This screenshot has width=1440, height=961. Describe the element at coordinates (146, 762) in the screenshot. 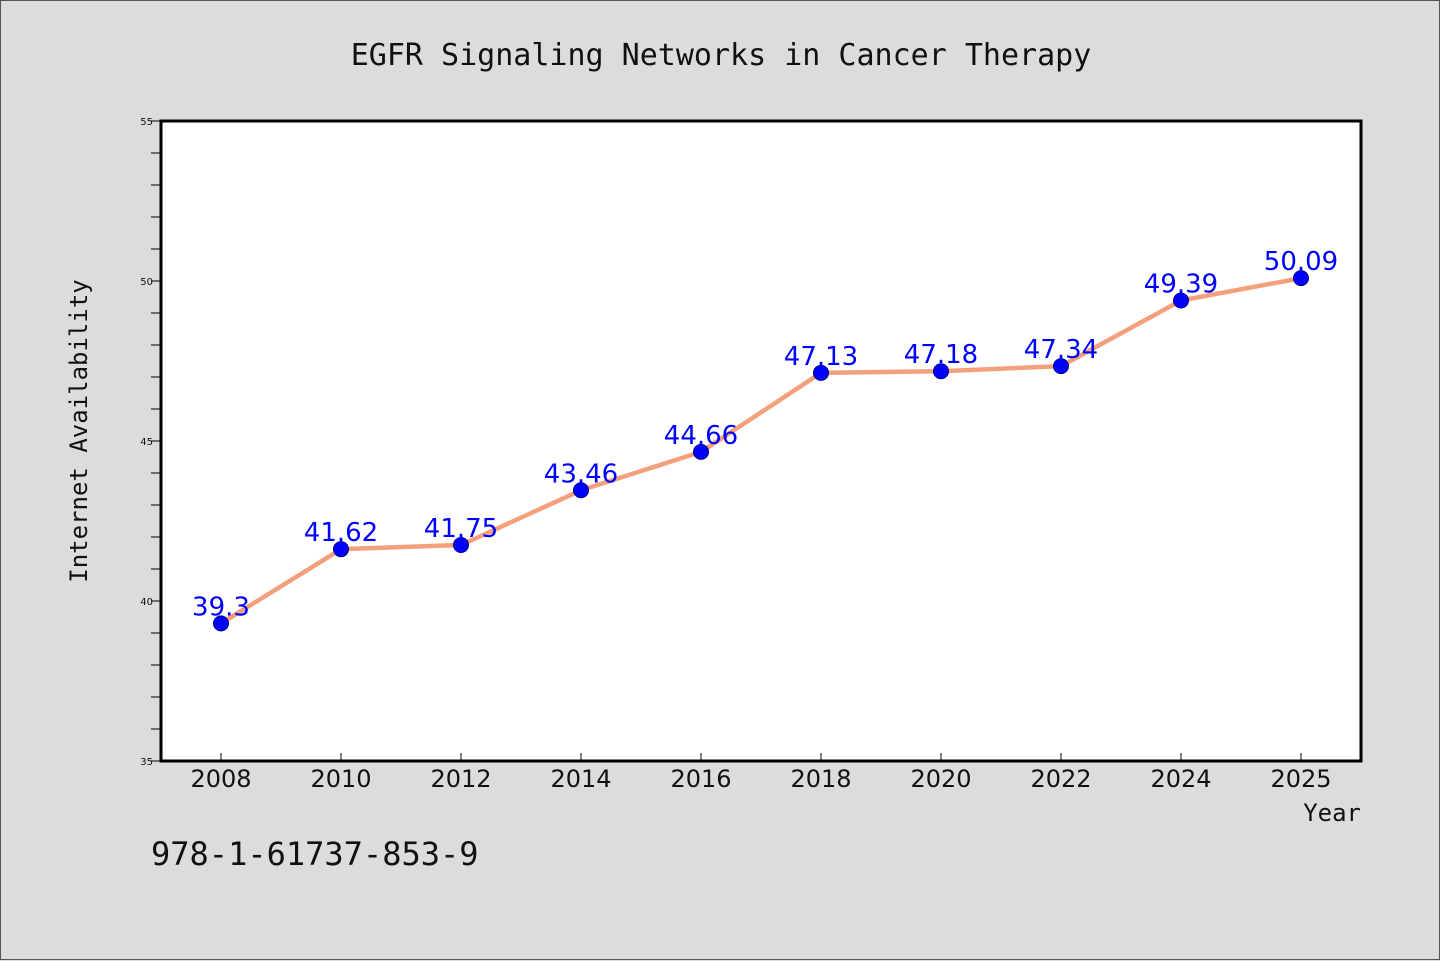

I see `y-tick-label: 35` at that location.